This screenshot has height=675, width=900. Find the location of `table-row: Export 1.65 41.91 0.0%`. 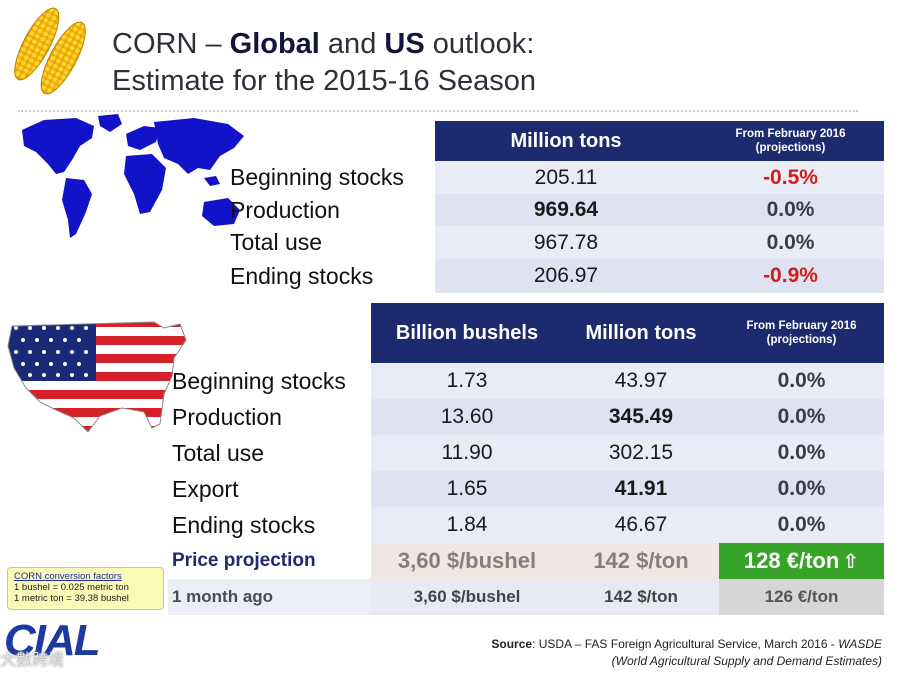

table-row: Export 1.65 41.91 0.0% is located at coordinates (526, 489).